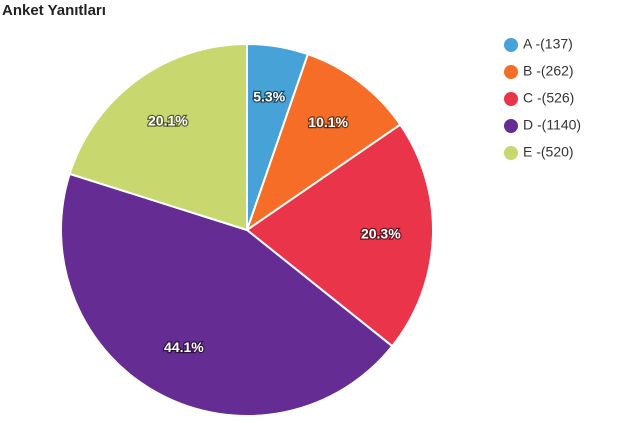  What do you see at coordinates (548, 152) in the screenshot?
I see `legend-label: E -(520)` at bounding box center [548, 152].